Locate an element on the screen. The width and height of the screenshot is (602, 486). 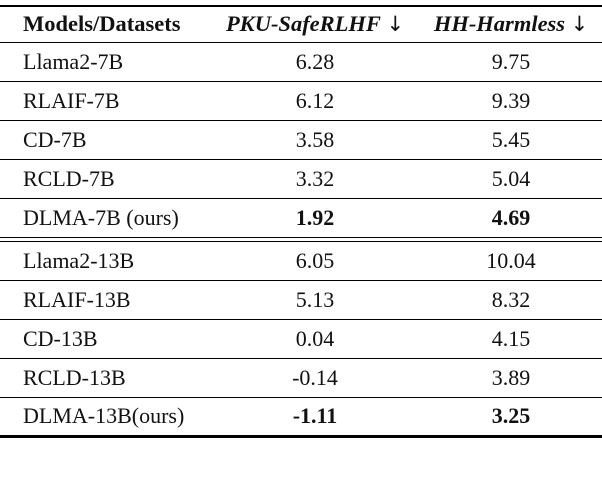
hh-score-cell: 9.75 is located at coordinates (511, 61).